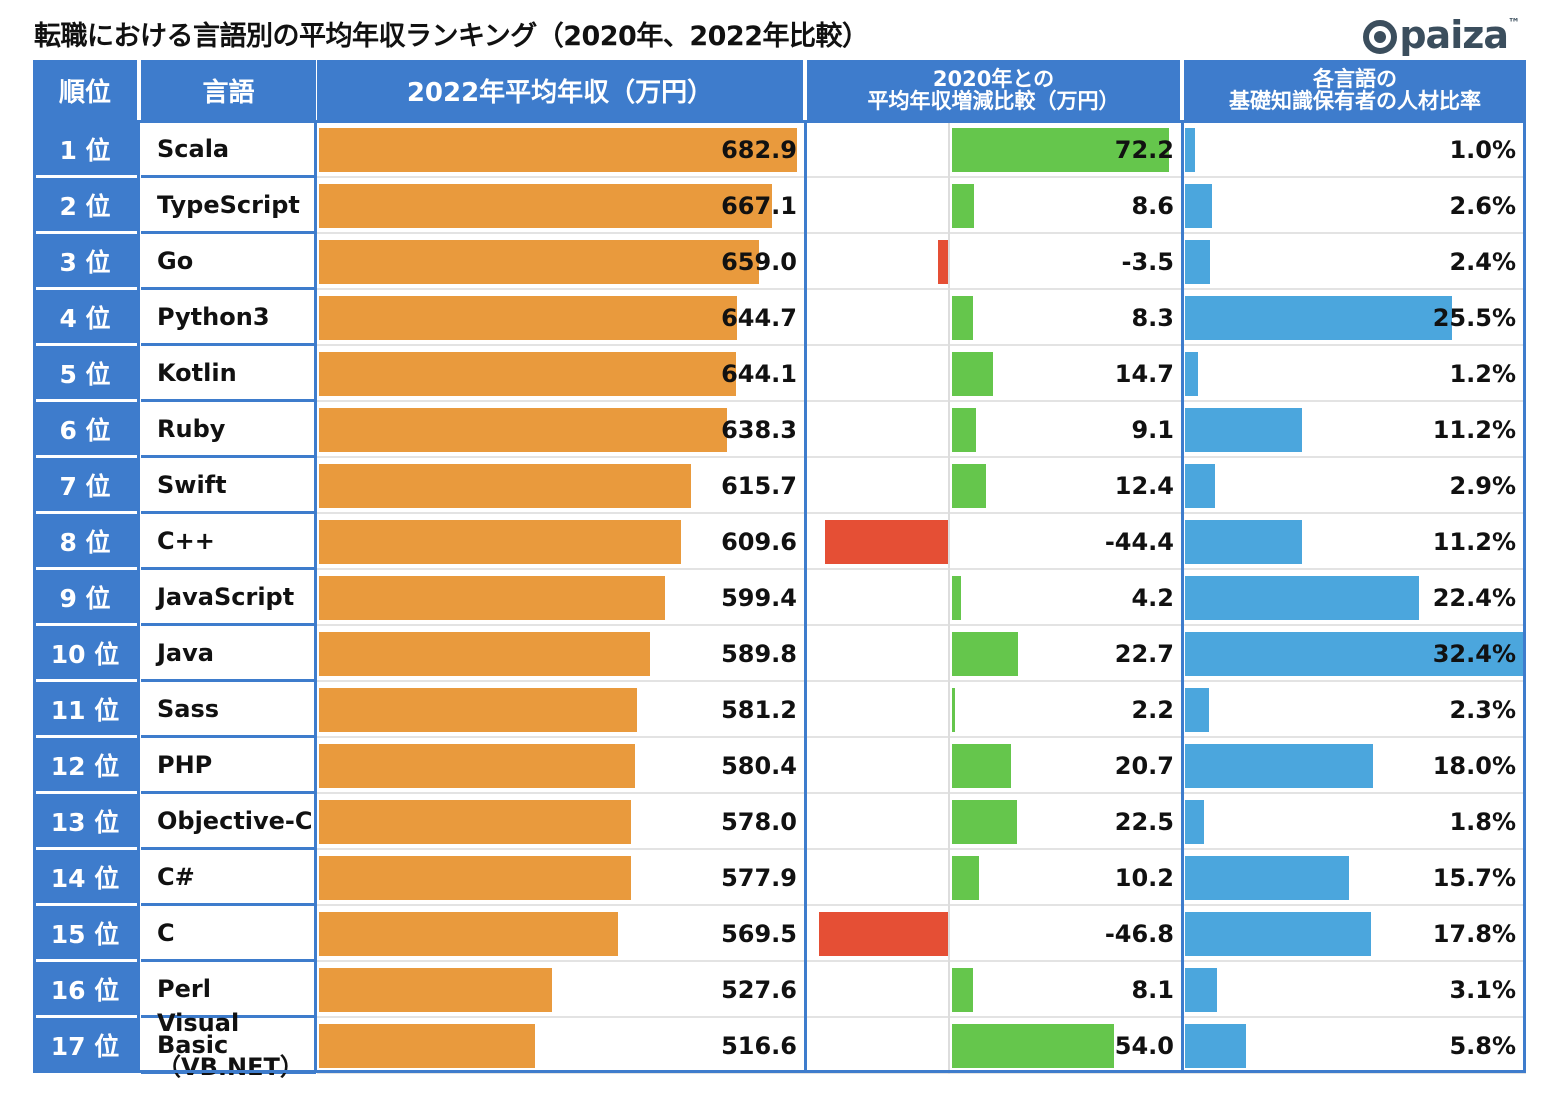  I want to click on language-name: Python3, so click(213, 316).